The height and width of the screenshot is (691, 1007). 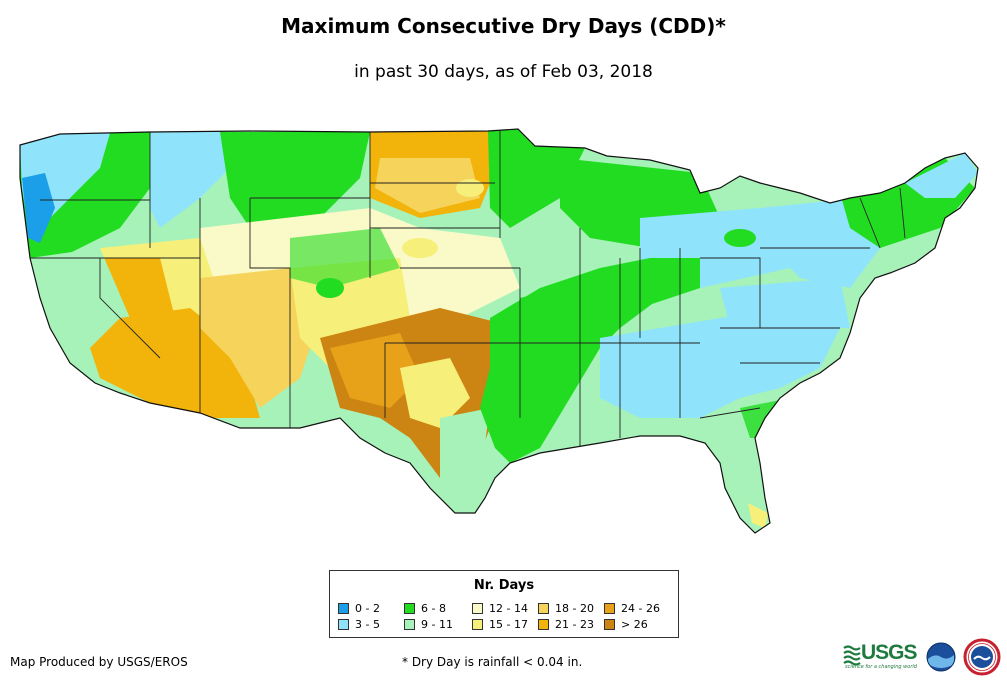 What do you see at coordinates (634, 624) in the screenshot?
I see `legend-label: > 26` at bounding box center [634, 624].